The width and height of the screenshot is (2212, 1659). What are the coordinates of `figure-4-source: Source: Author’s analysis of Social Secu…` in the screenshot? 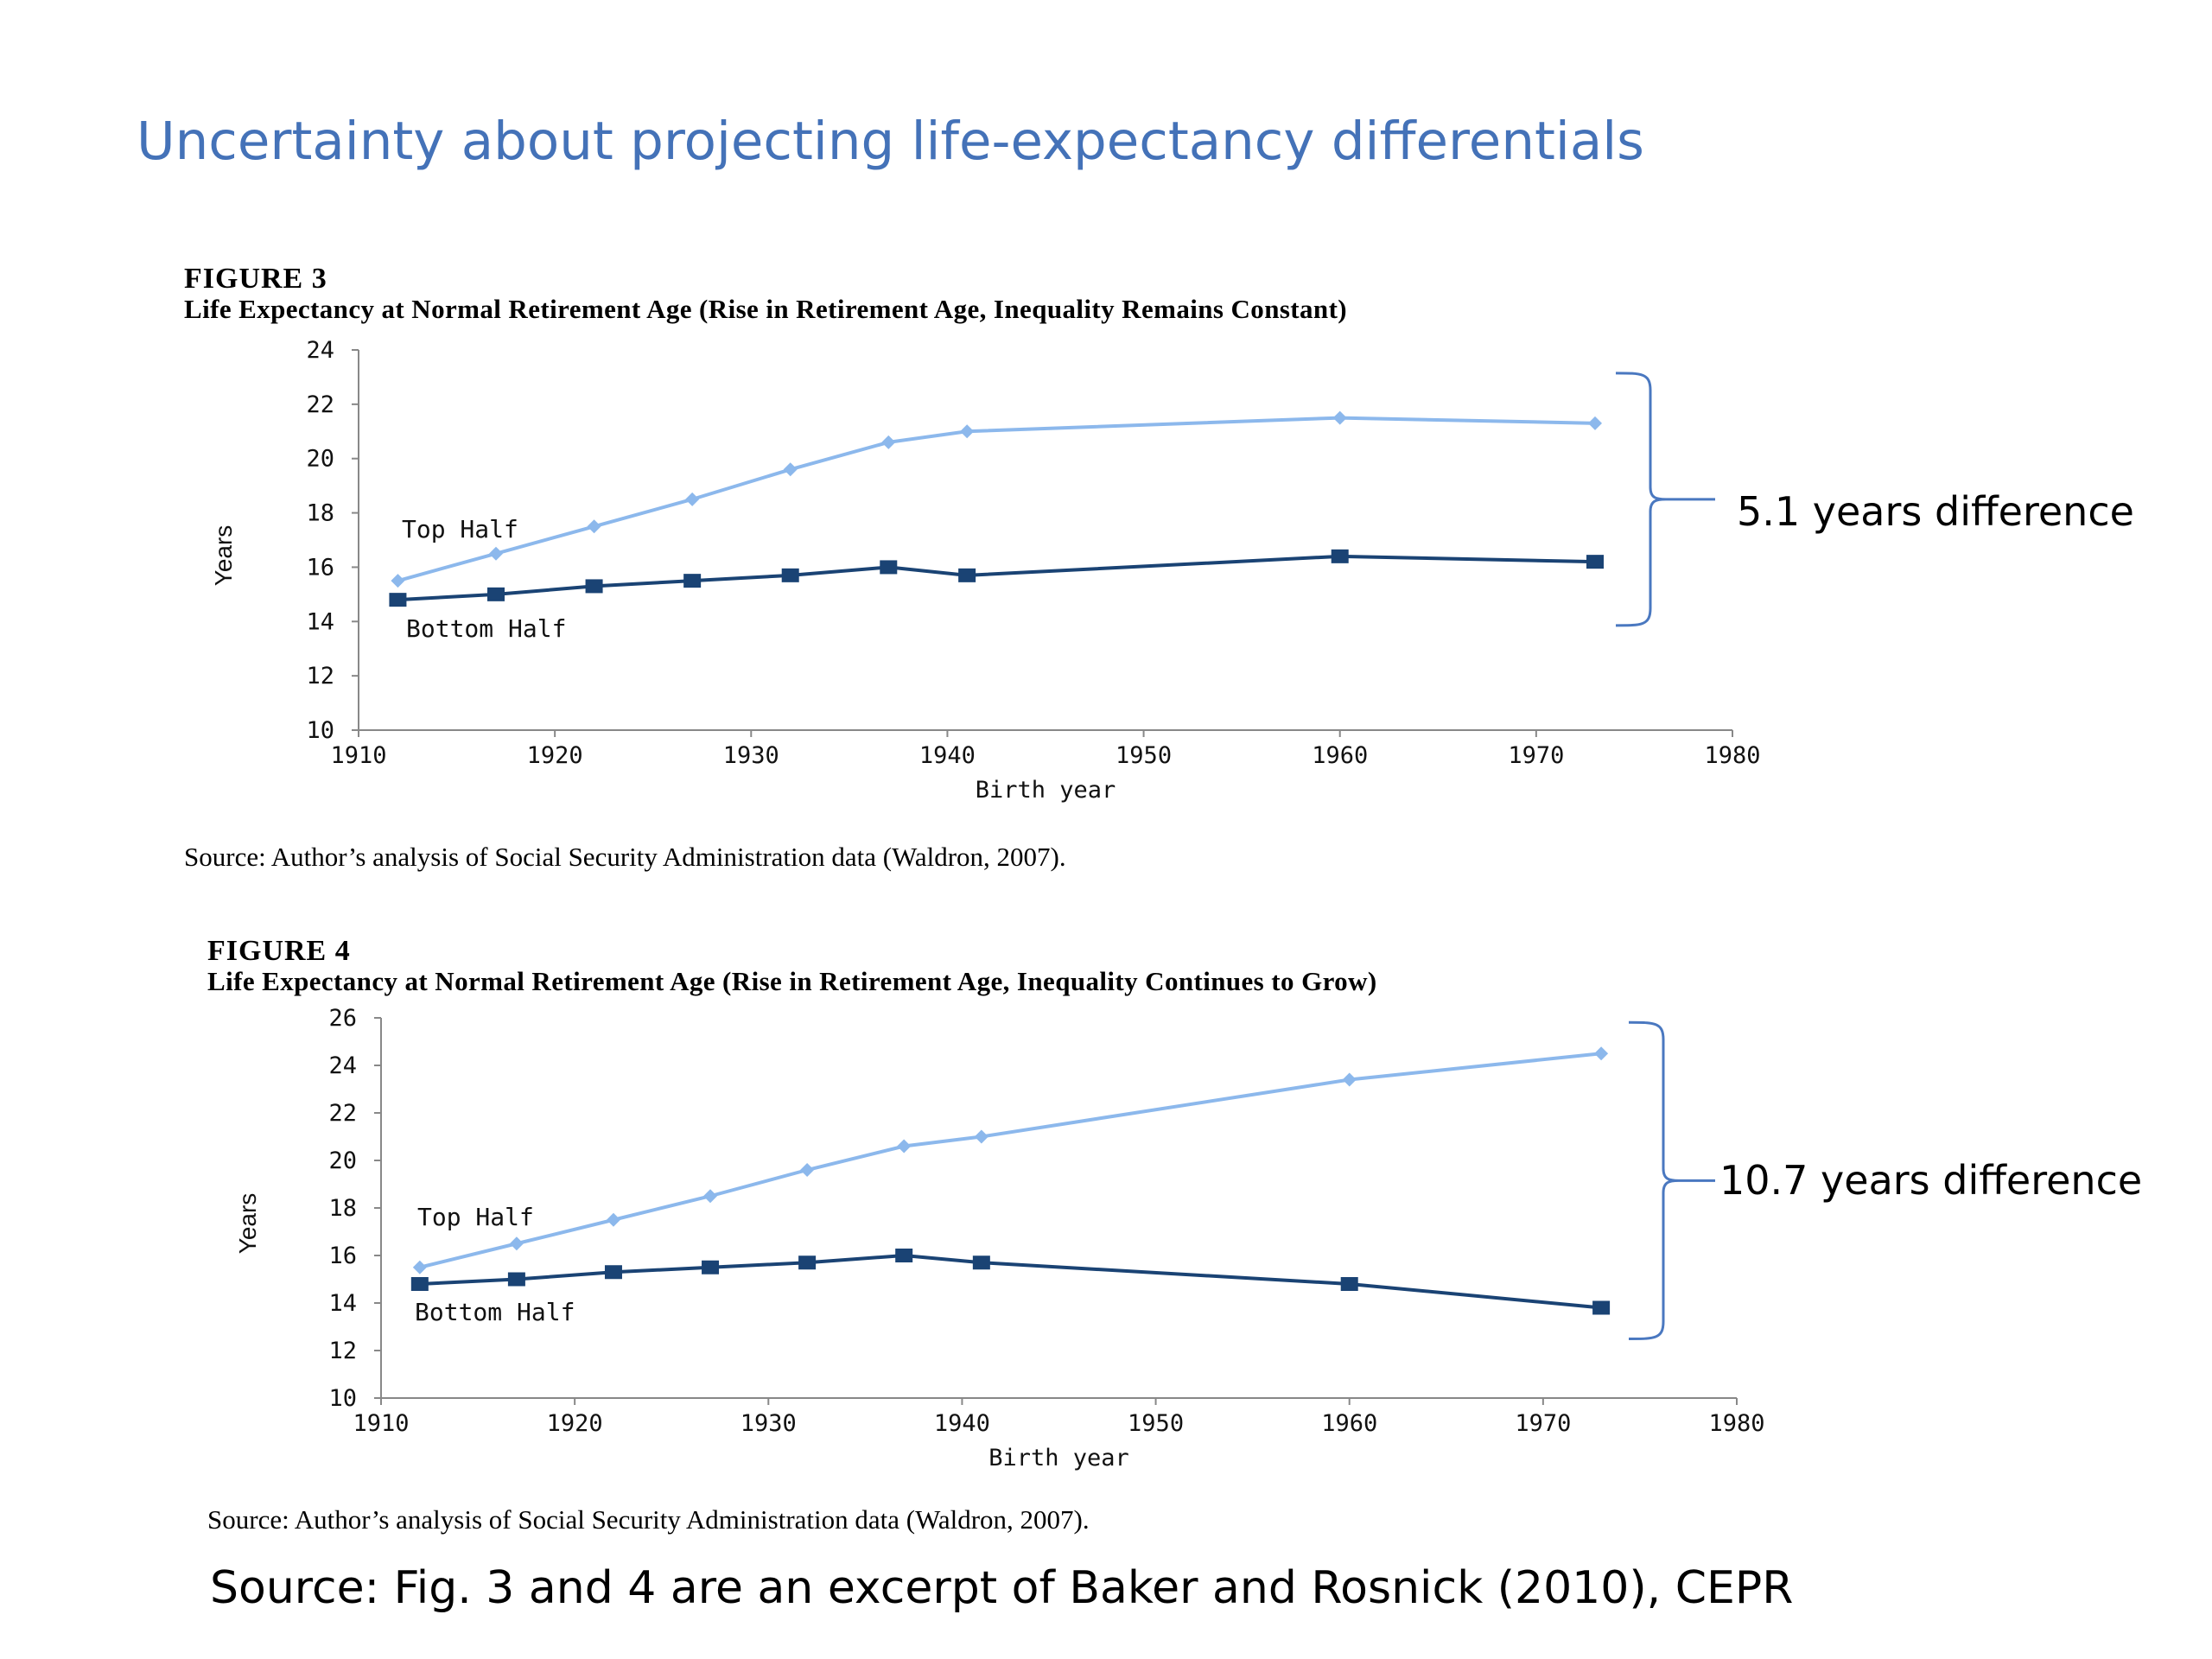 It's located at (648, 1519).